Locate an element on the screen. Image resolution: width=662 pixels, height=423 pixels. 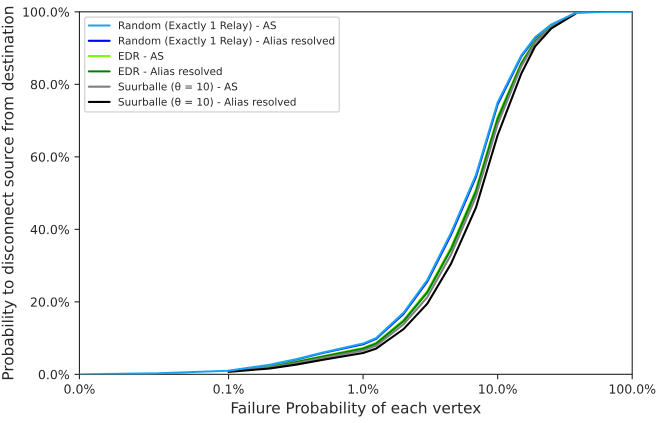
x-axis-title: Failure Probability of each vertex is located at coordinates (356, 409).